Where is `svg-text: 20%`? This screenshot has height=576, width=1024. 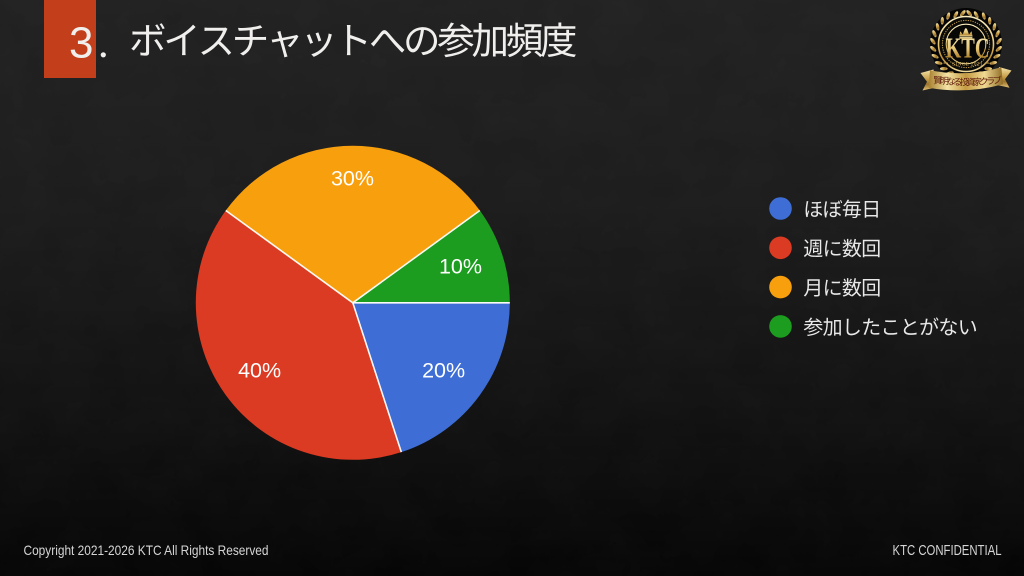 svg-text: 20% is located at coordinates (443, 371).